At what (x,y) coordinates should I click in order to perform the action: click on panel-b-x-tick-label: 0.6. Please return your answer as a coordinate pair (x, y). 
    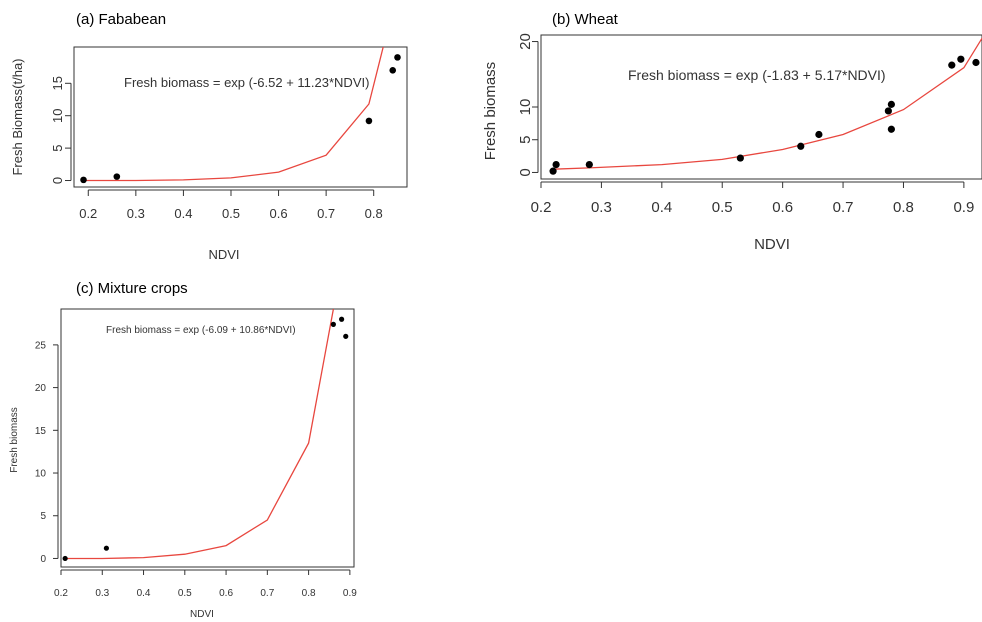
    Looking at the image, I should click on (782, 207).